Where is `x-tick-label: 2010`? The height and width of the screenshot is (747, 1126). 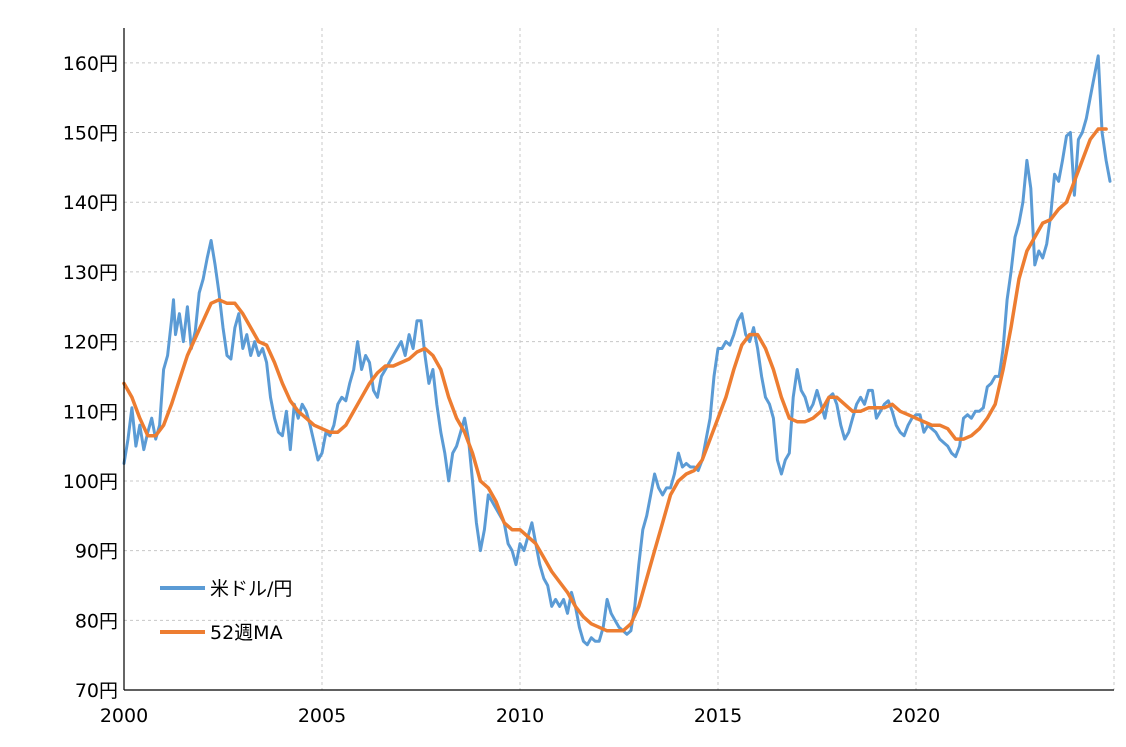
x-tick-label: 2010 is located at coordinates (520, 716).